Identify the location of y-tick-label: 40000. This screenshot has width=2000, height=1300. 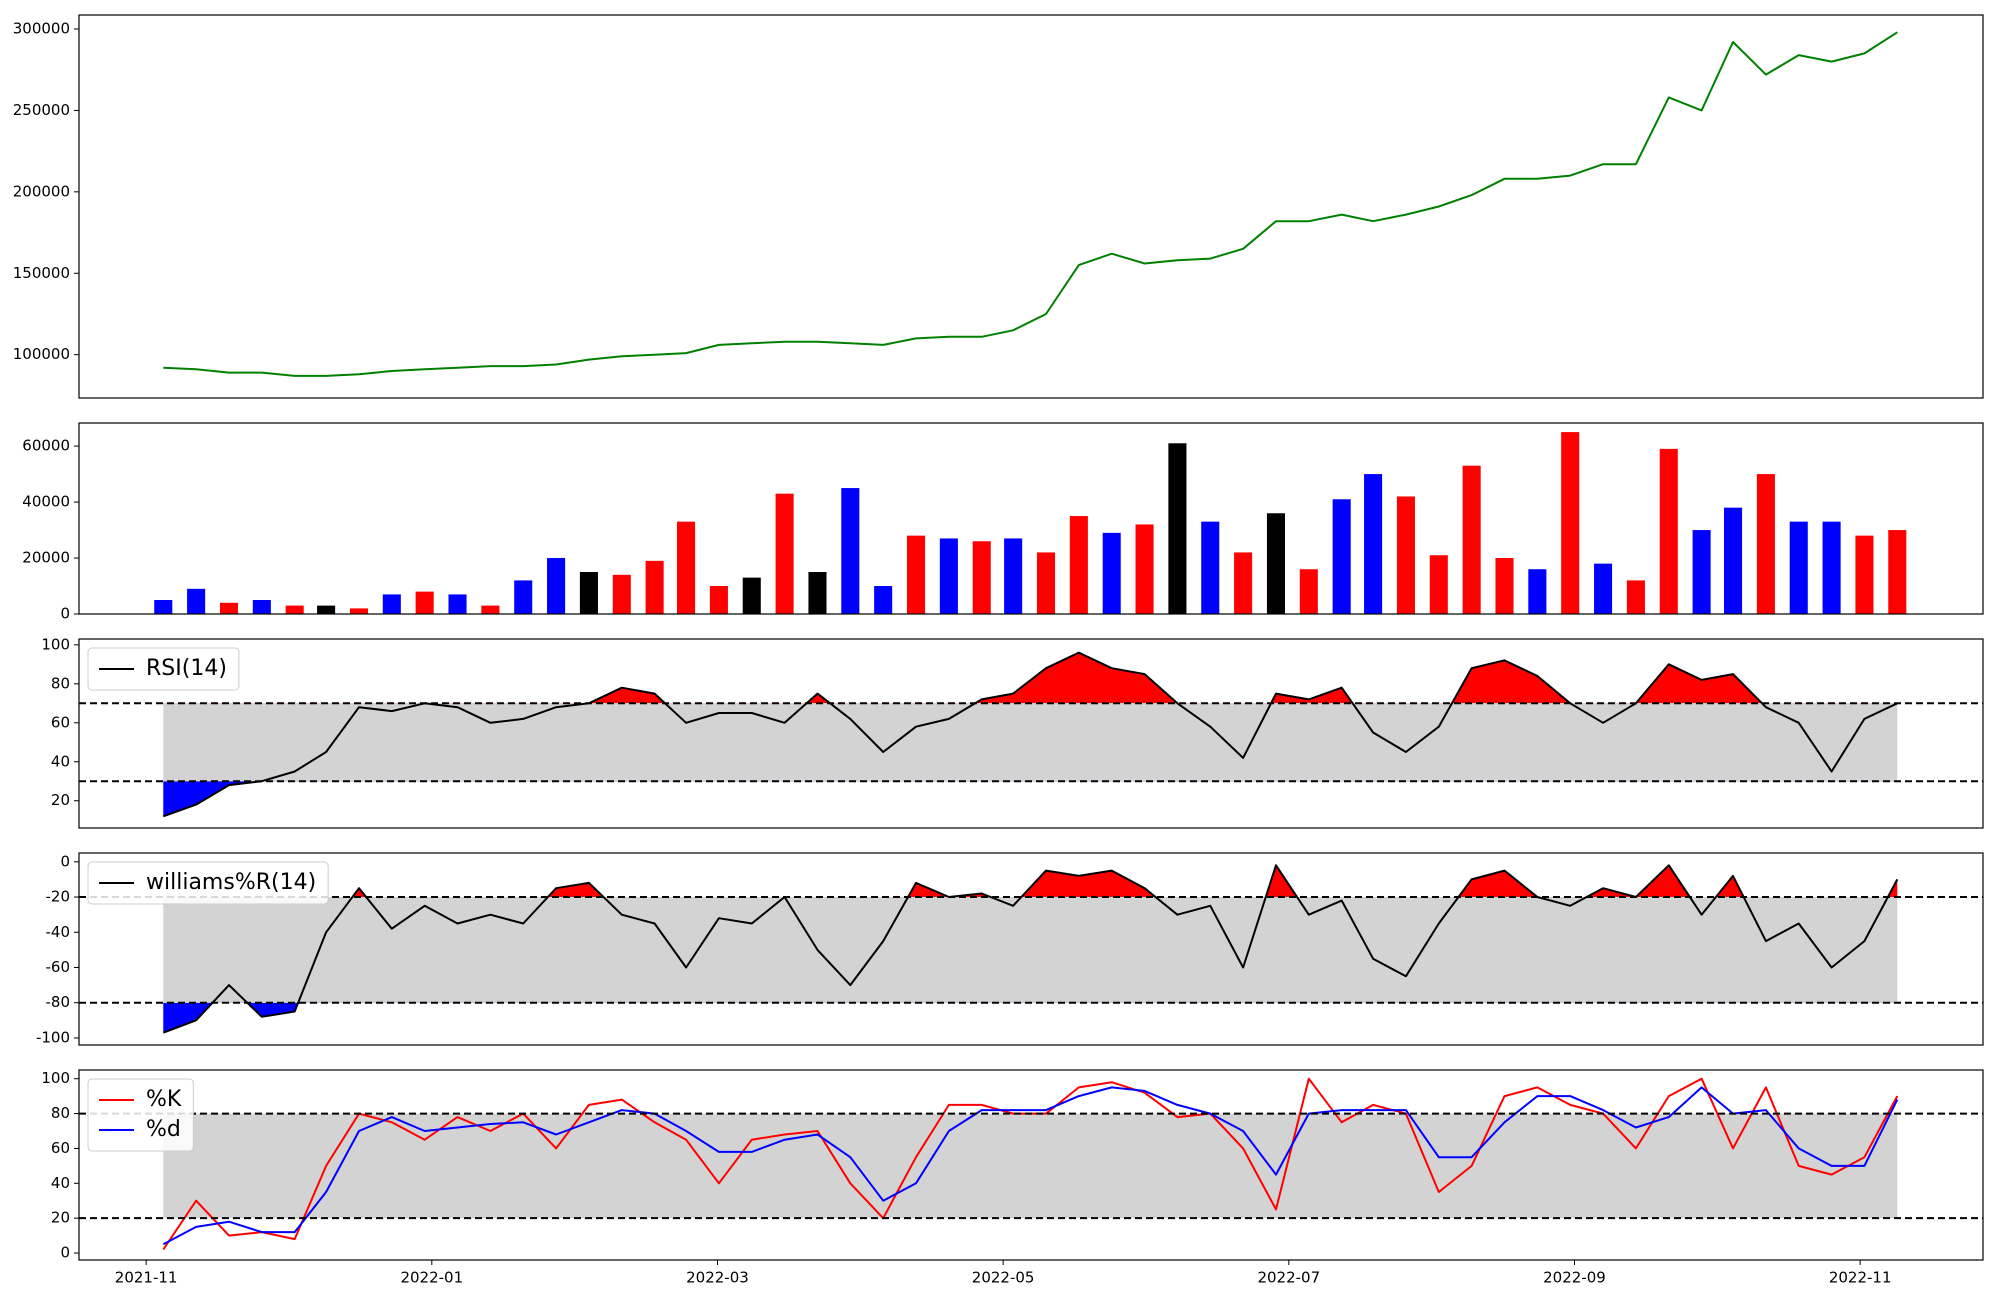
(46, 502).